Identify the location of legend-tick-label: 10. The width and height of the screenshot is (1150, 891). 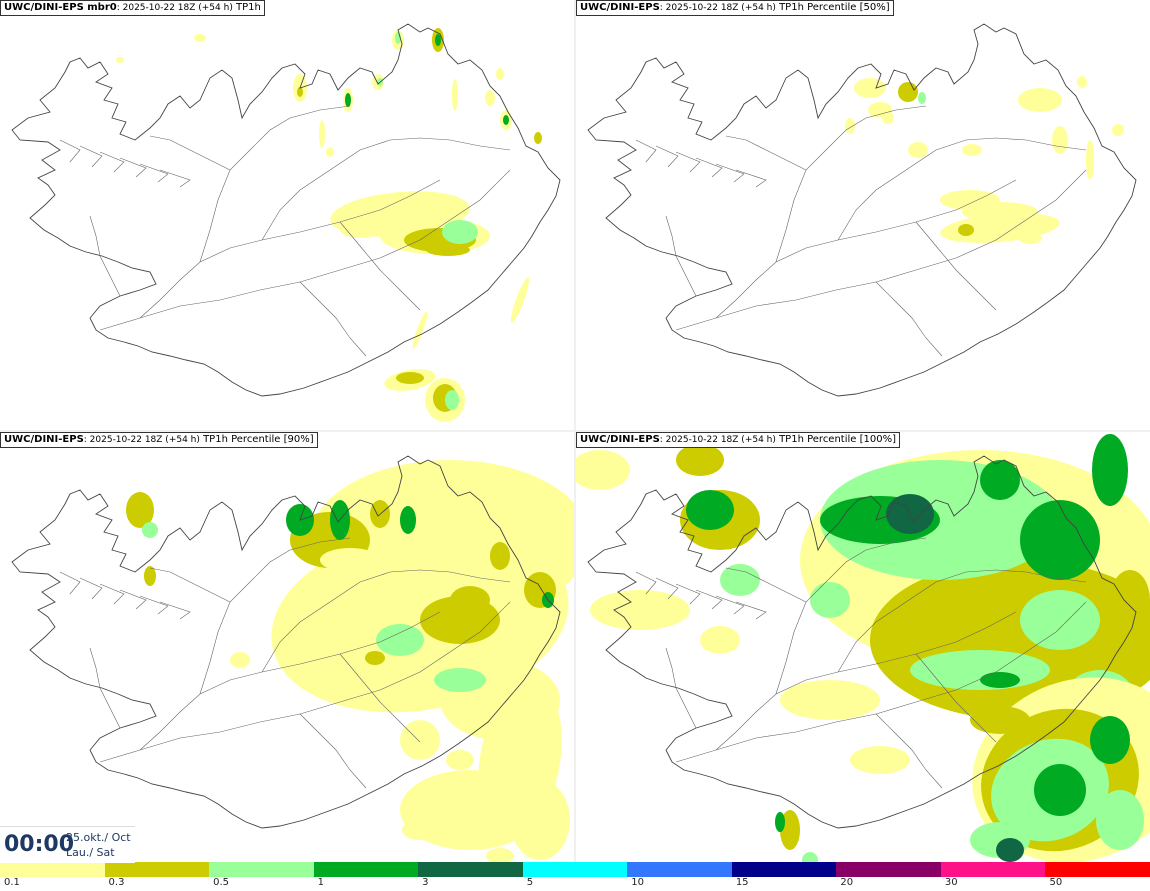
(637, 882).